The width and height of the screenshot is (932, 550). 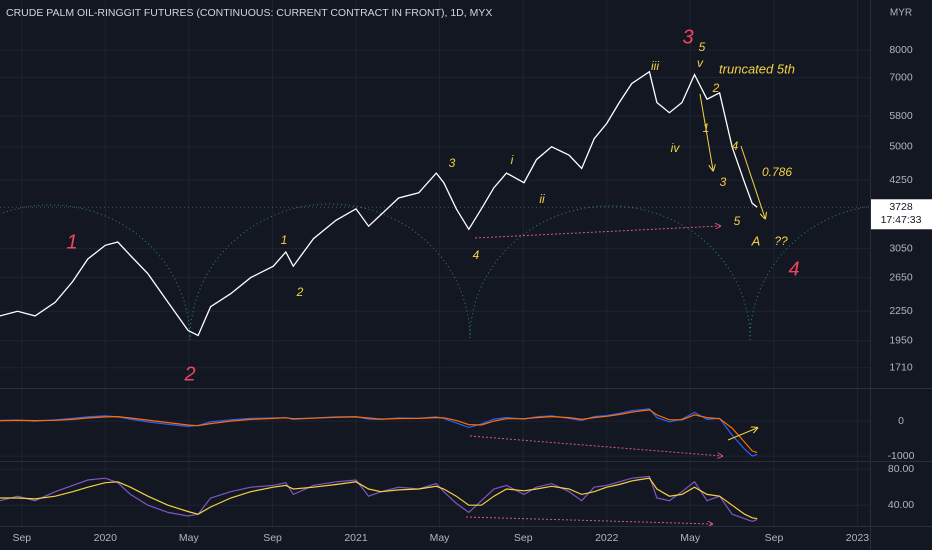 I want to click on y-tick-label: 1710, so click(x=901, y=368).